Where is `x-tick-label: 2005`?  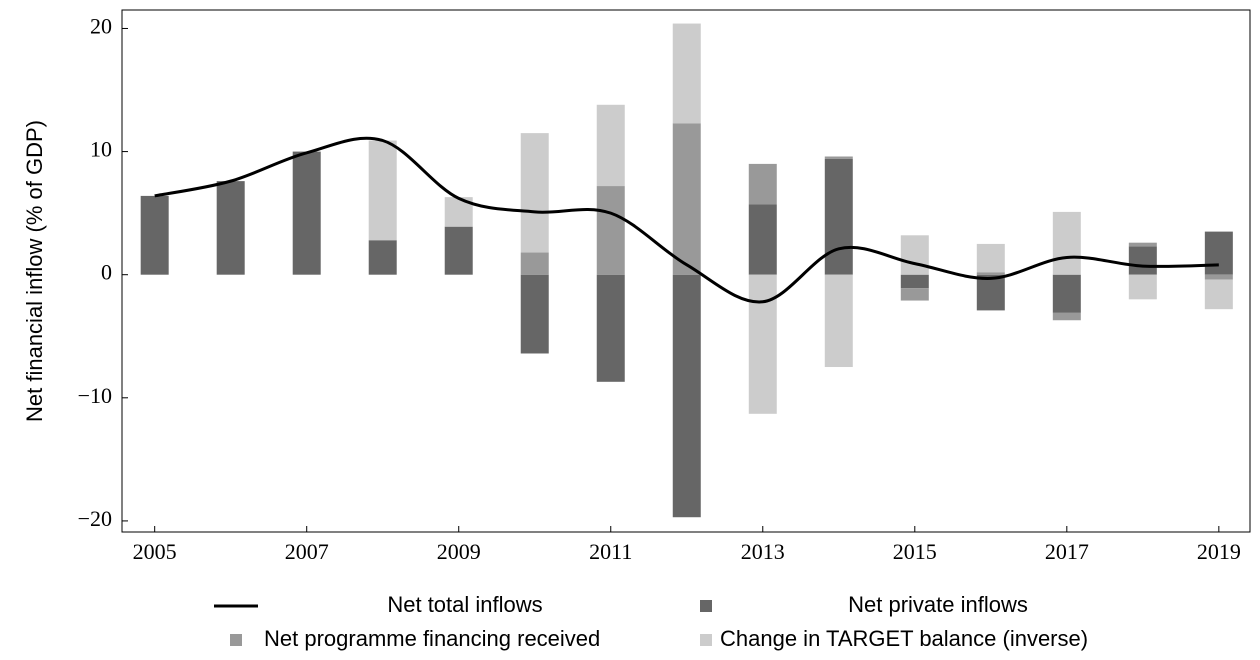
x-tick-label: 2005 is located at coordinates (155, 551).